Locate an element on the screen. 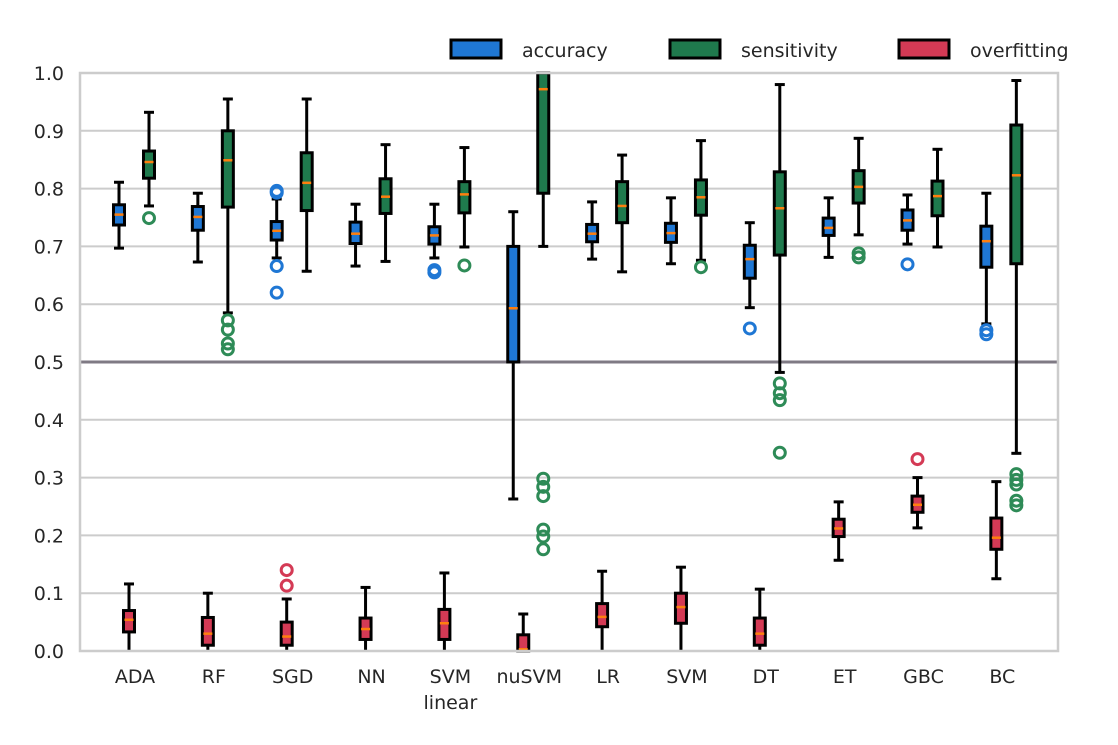 The height and width of the screenshot is (745, 1118). y-tick-label-5: 0.5 is located at coordinates (49, 363).